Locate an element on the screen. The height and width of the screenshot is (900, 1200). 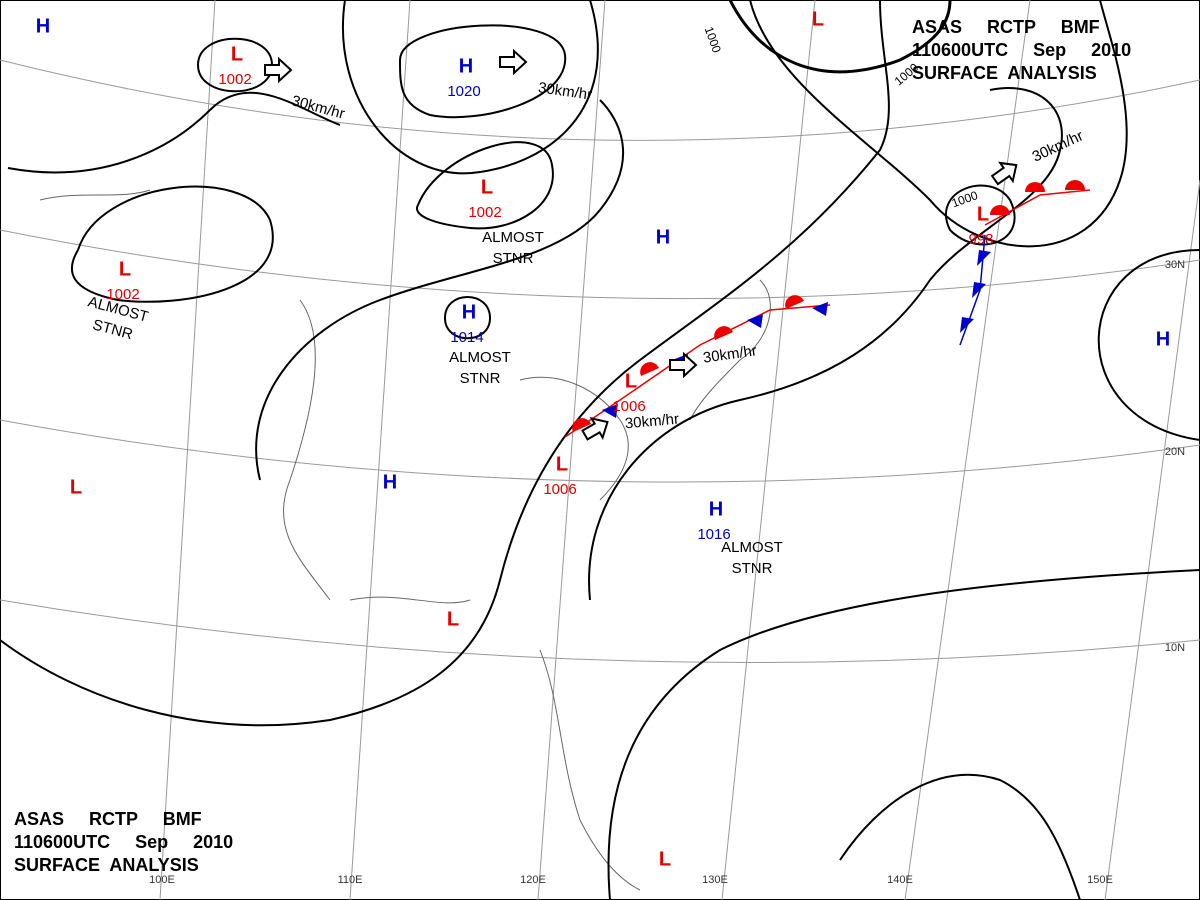
longitude-label: 100E is located at coordinates (162, 880).